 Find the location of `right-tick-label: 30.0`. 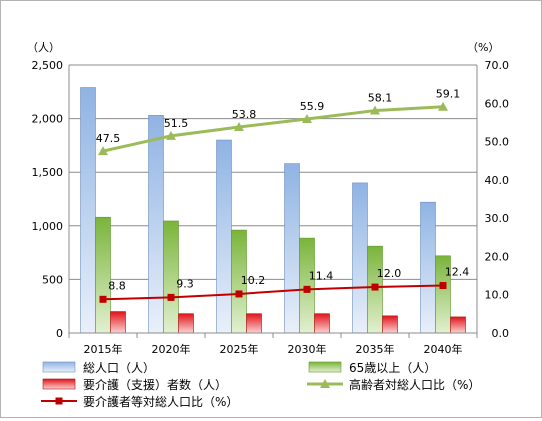

right-tick-label: 30.0 is located at coordinates (497, 218).